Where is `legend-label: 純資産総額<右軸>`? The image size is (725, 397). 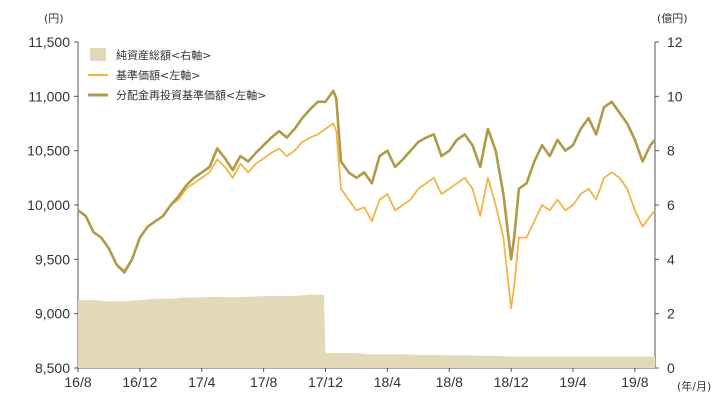 legend-label: 純資産総額<右軸> is located at coordinates (163, 55).